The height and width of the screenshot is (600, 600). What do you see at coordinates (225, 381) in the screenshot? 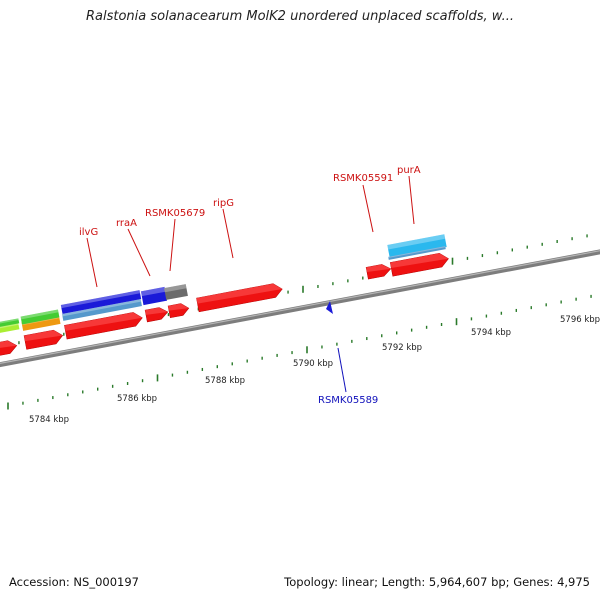
I see `scale-label: 5788 kbp` at bounding box center [225, 381].